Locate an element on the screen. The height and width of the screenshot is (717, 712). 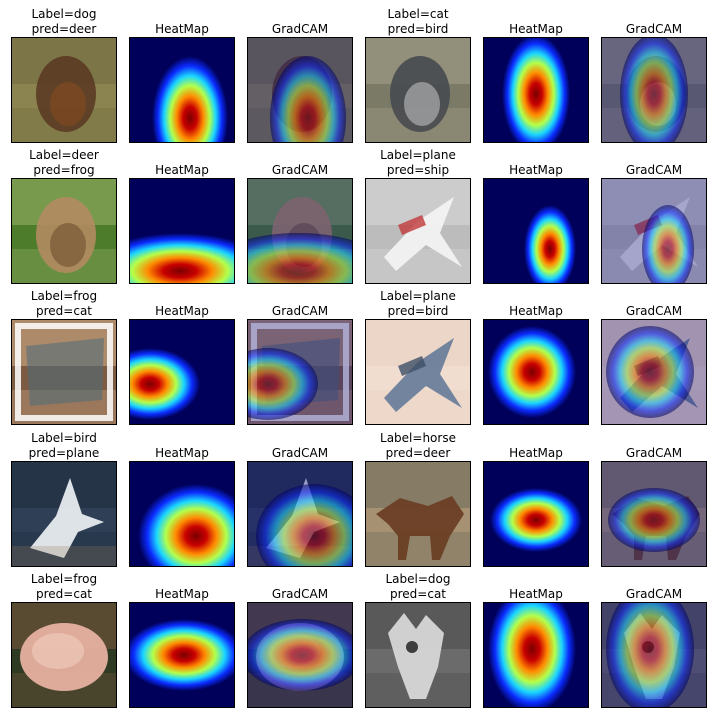
panel-title: Label=deer pred=frog is located at coordinates (64, 162).